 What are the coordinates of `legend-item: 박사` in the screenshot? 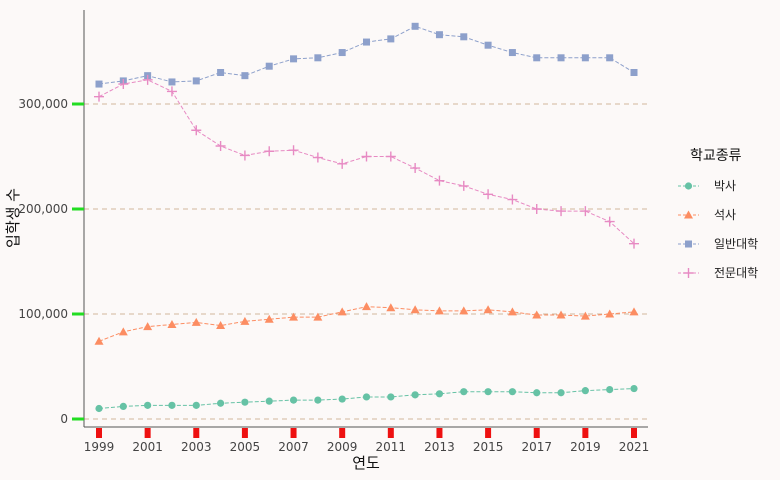 It's located at (707, 186).